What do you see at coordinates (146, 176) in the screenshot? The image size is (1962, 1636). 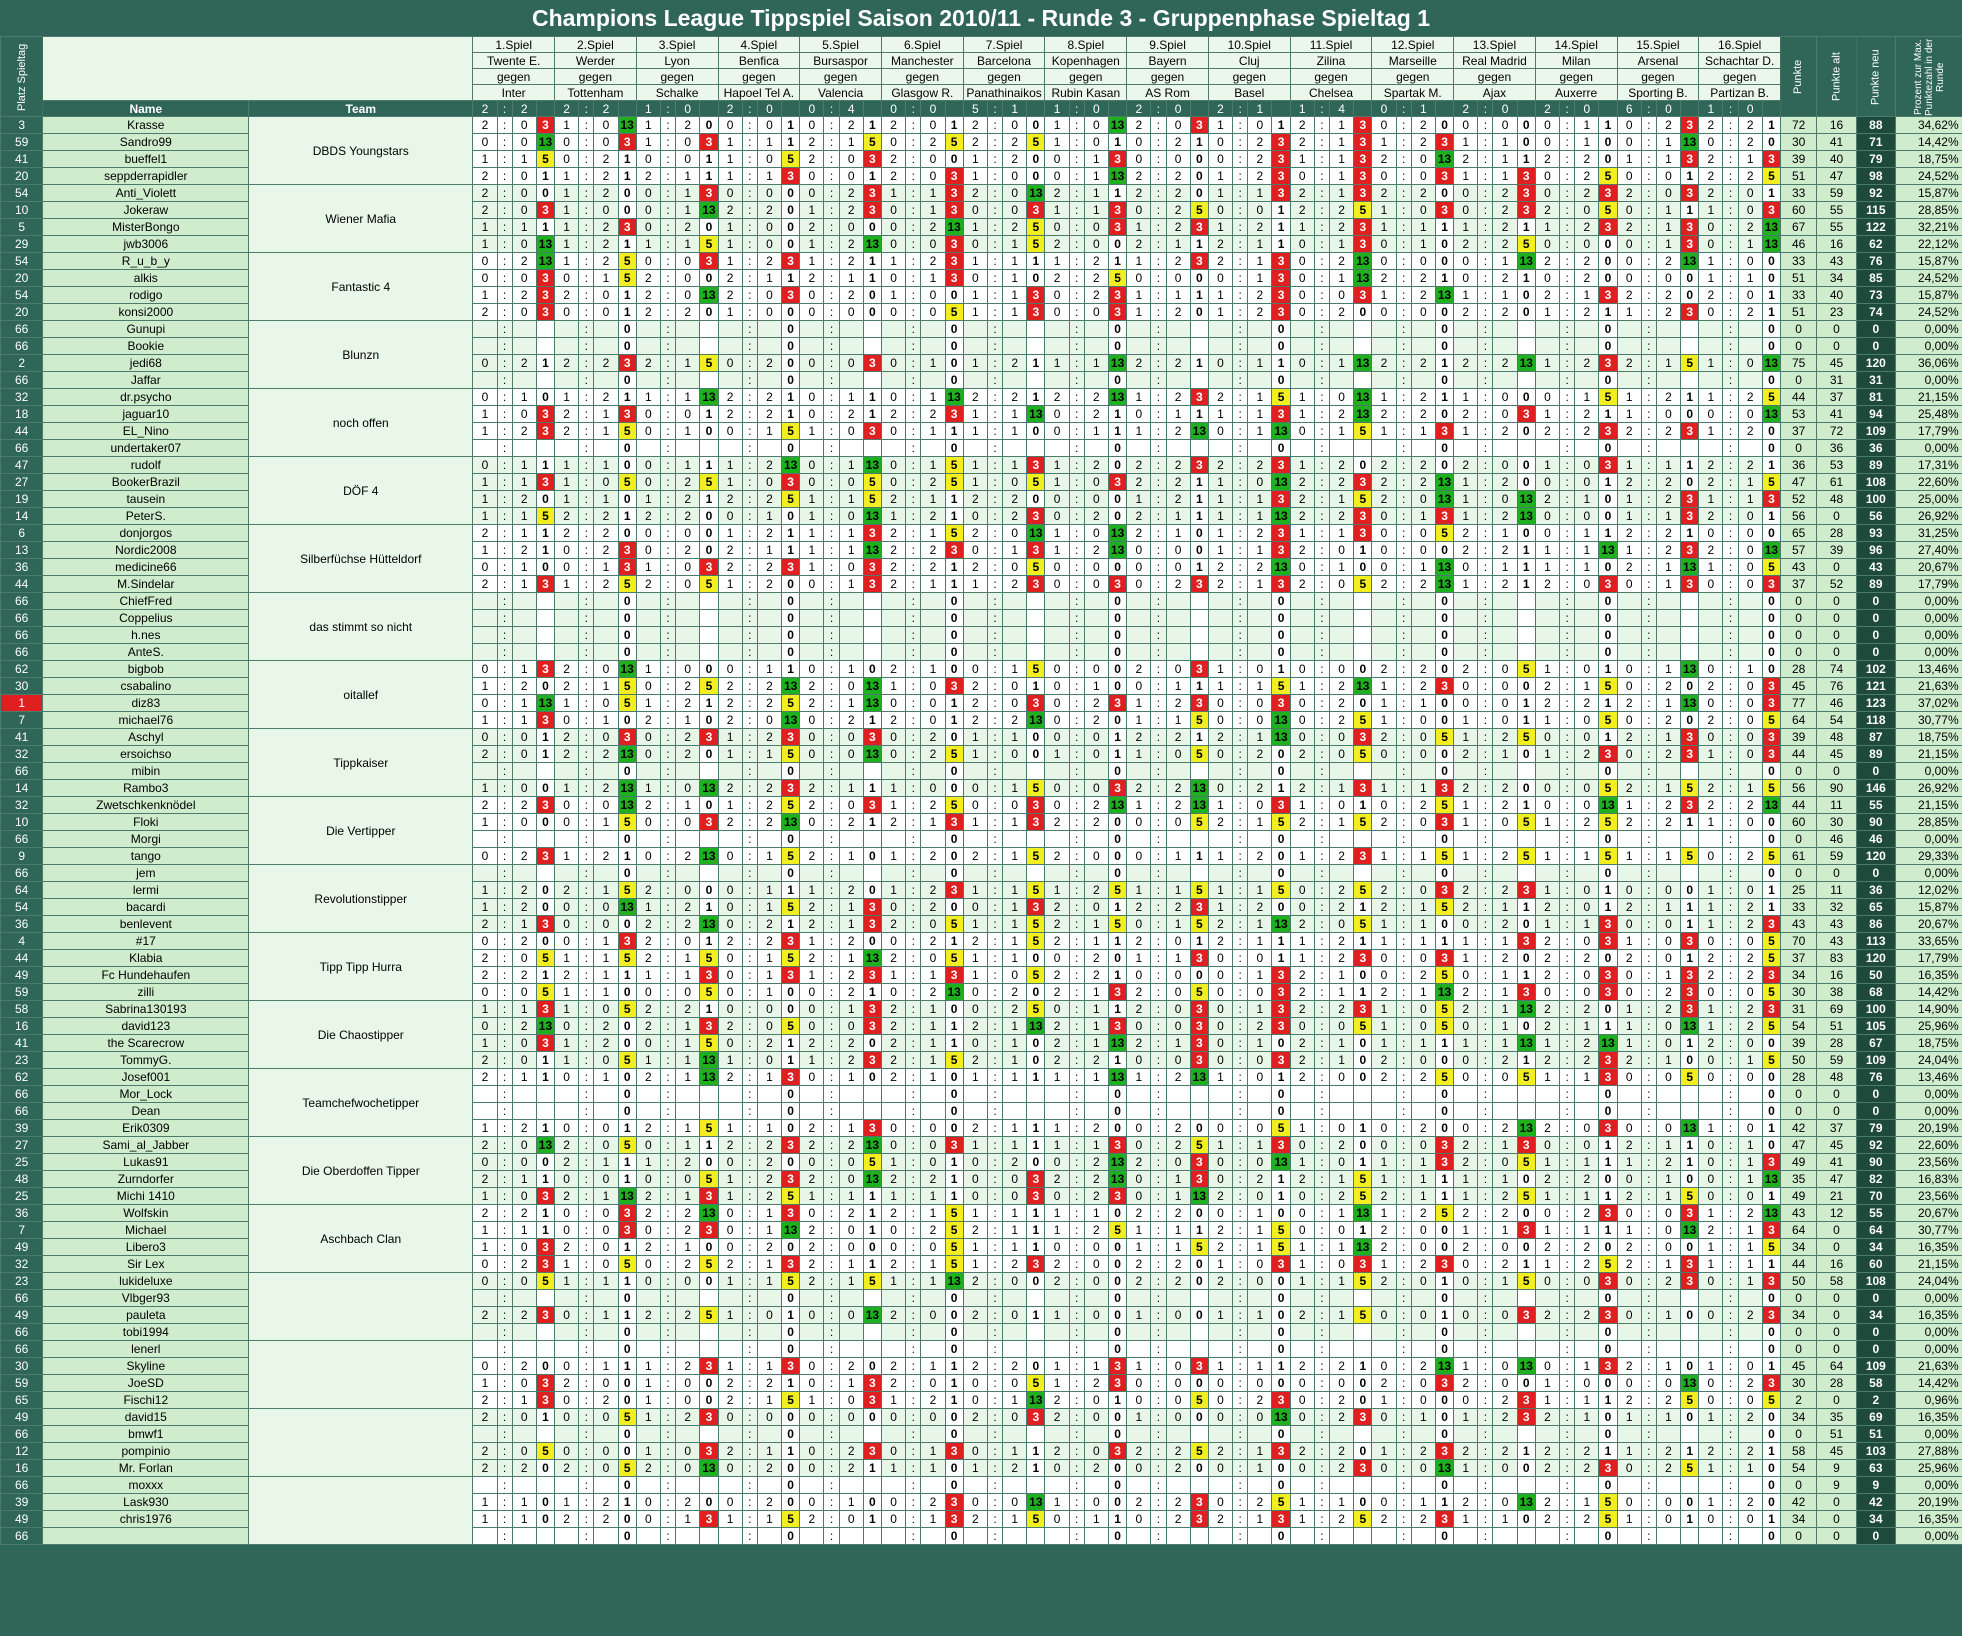 I see `player-name: seppderrapidler` at bounding box center [146, 176].